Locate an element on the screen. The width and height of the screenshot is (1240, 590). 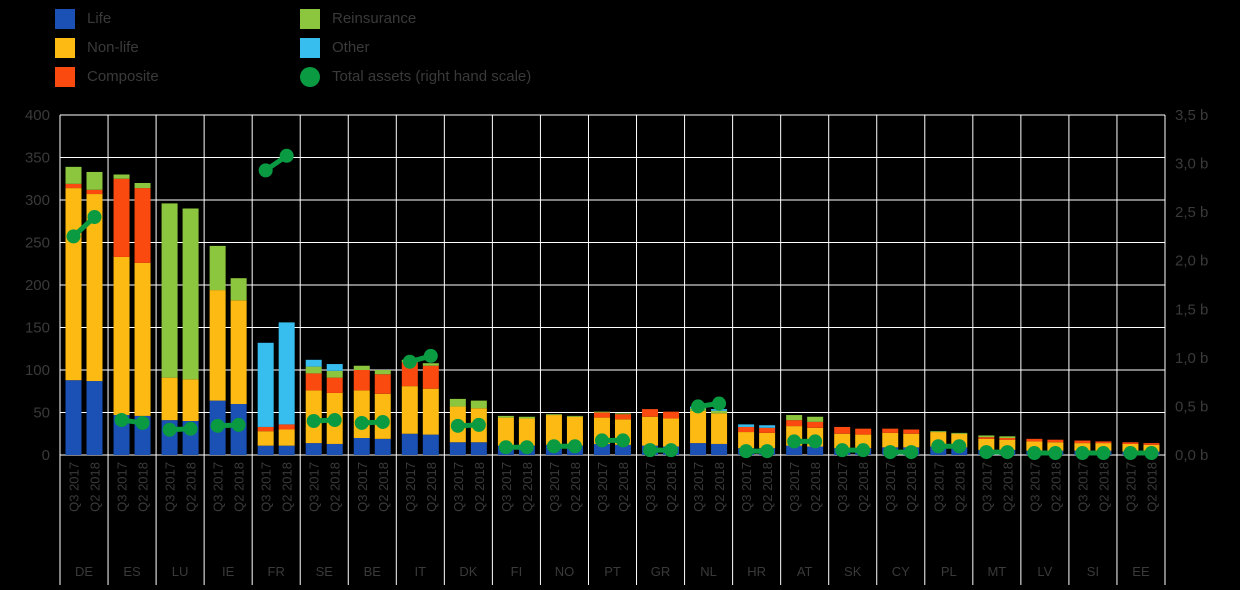
legend-item-total-assets: Total assets (right hand scale) is located at coordinates (415, 76).